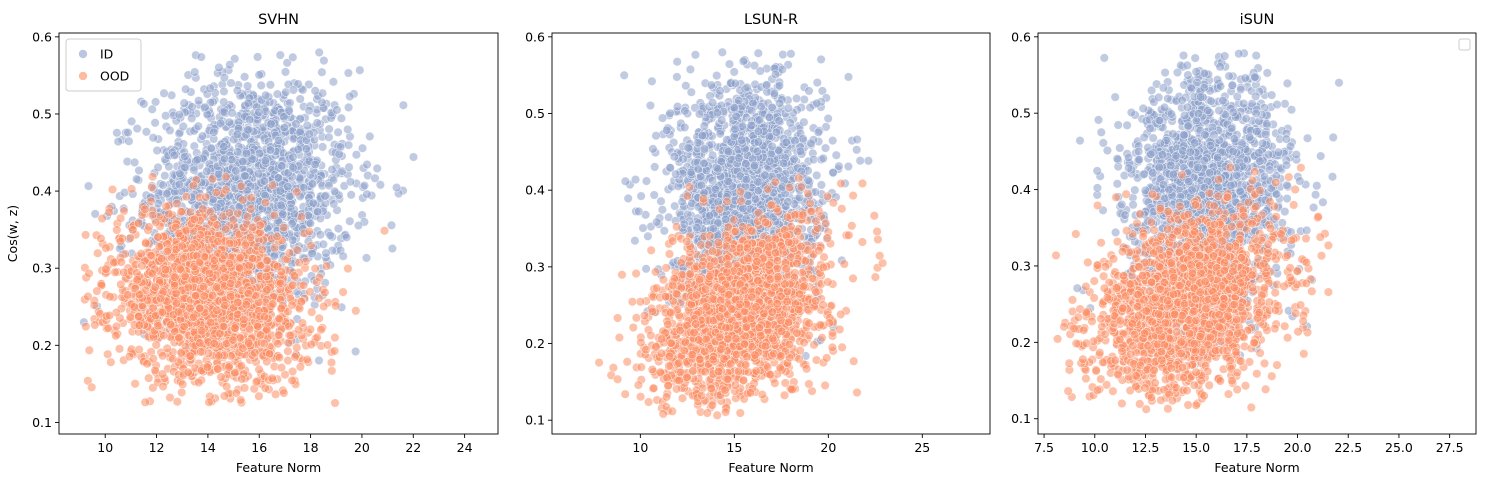 The image size is (1489, 494). Describe the element at coordinates (105, 447) in the screenshot. I see `x-tick-label: 10` at that location.